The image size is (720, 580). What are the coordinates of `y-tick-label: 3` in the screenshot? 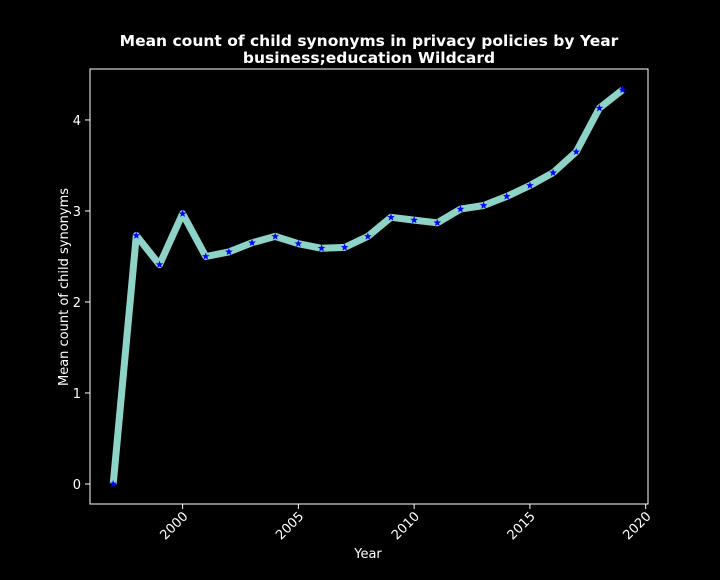 It's located at (77, 212).